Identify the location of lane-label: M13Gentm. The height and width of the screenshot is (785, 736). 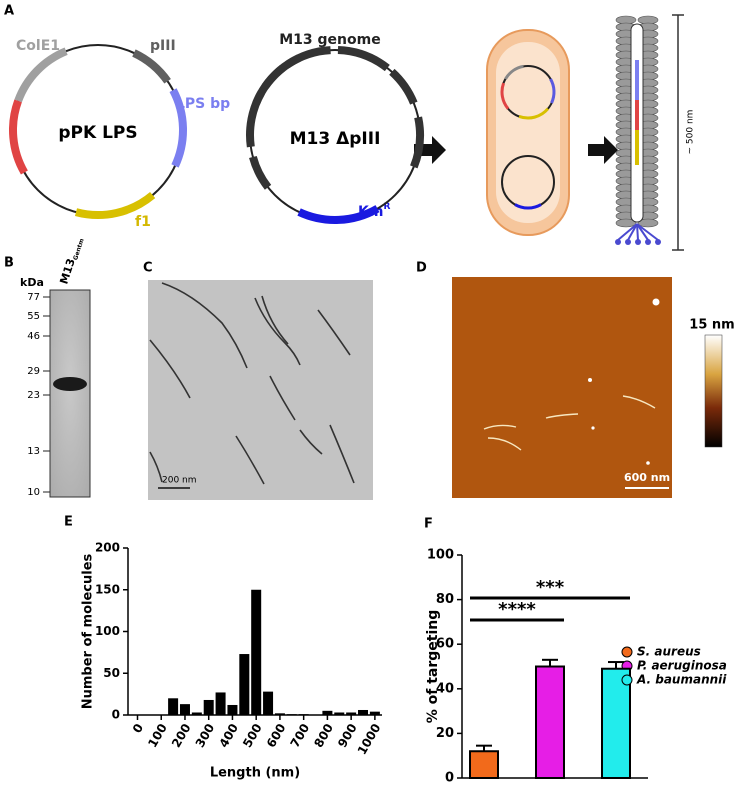
(71, 261).